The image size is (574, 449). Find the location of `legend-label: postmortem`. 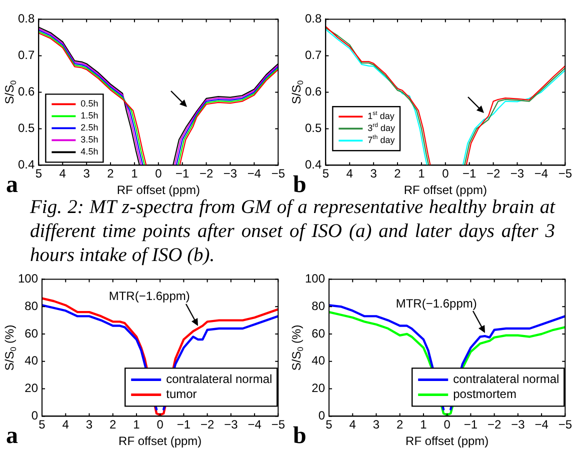

legend-label: postmortem is located at coordinates (484, 394).